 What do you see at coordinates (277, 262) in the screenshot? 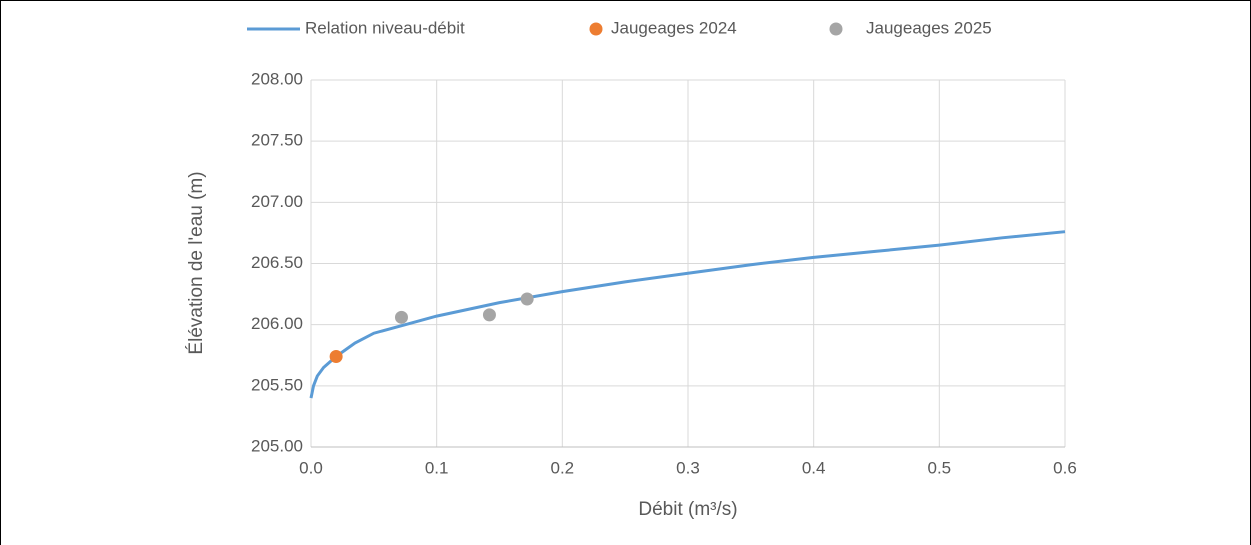
I see `y-tick-label: 206.50` at bounding box center [277, 262].